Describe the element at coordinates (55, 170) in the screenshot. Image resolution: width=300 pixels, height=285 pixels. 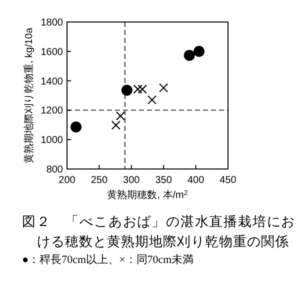
I see `y-tick-label: 800` at that location.